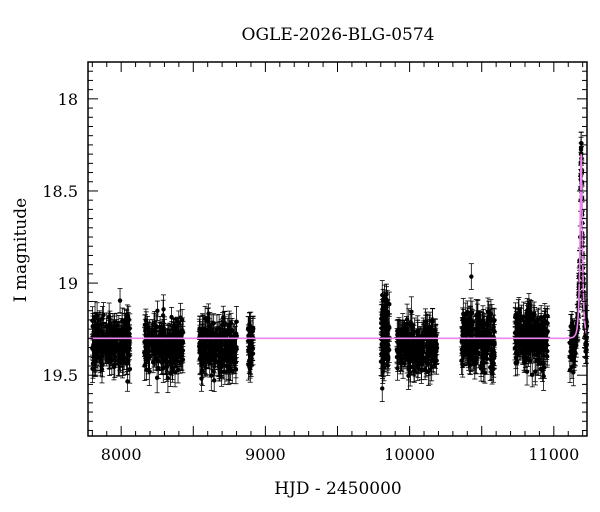 The height and width of the screenshot is (512, 600). What do you see at coordinates (60, 375) in the screenshot?
I see `y-tick-label: 19.5` at bounding box center [60, 375].